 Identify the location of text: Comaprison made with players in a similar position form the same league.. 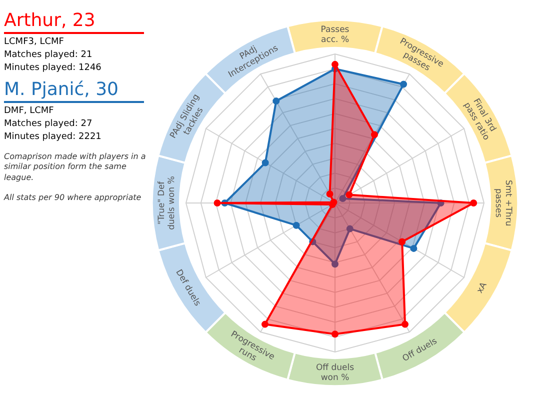
(75, 168).